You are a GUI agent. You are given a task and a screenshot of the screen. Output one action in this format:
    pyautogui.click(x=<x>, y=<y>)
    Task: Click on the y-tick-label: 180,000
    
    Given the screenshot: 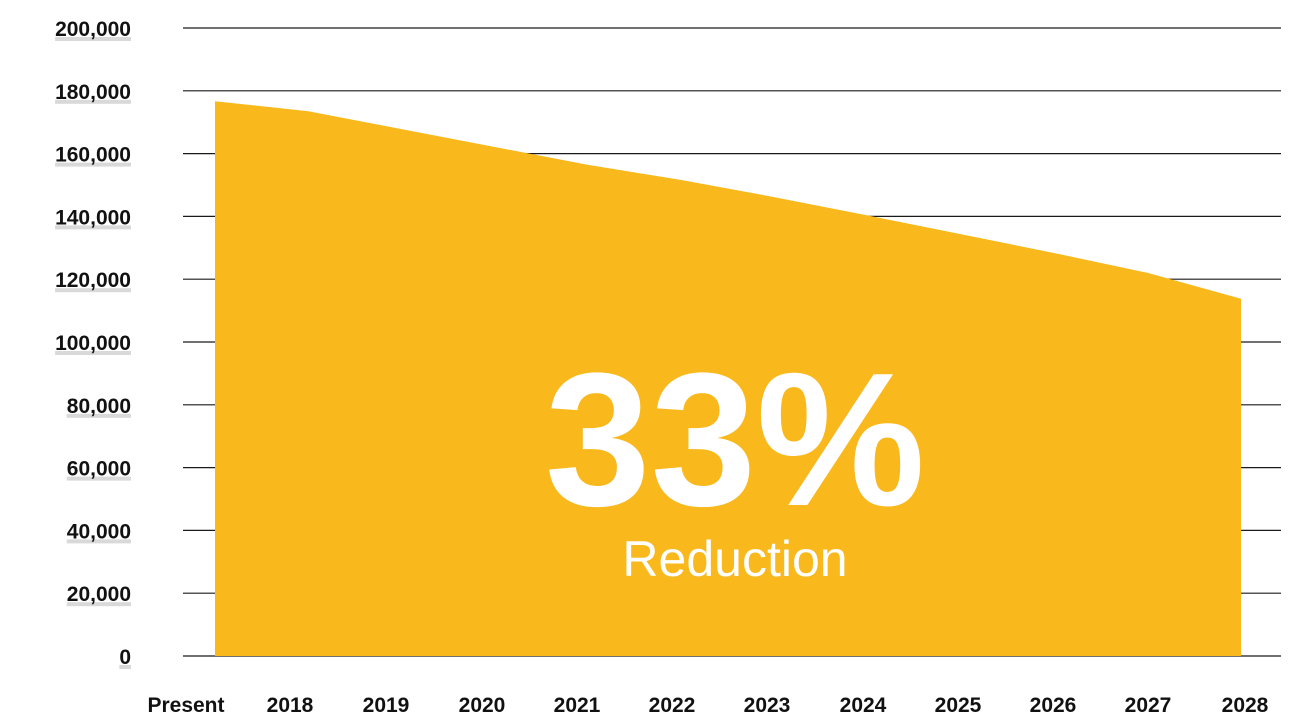 What is the action you would take?
    pyautogui.click(x=93, y=92)
    